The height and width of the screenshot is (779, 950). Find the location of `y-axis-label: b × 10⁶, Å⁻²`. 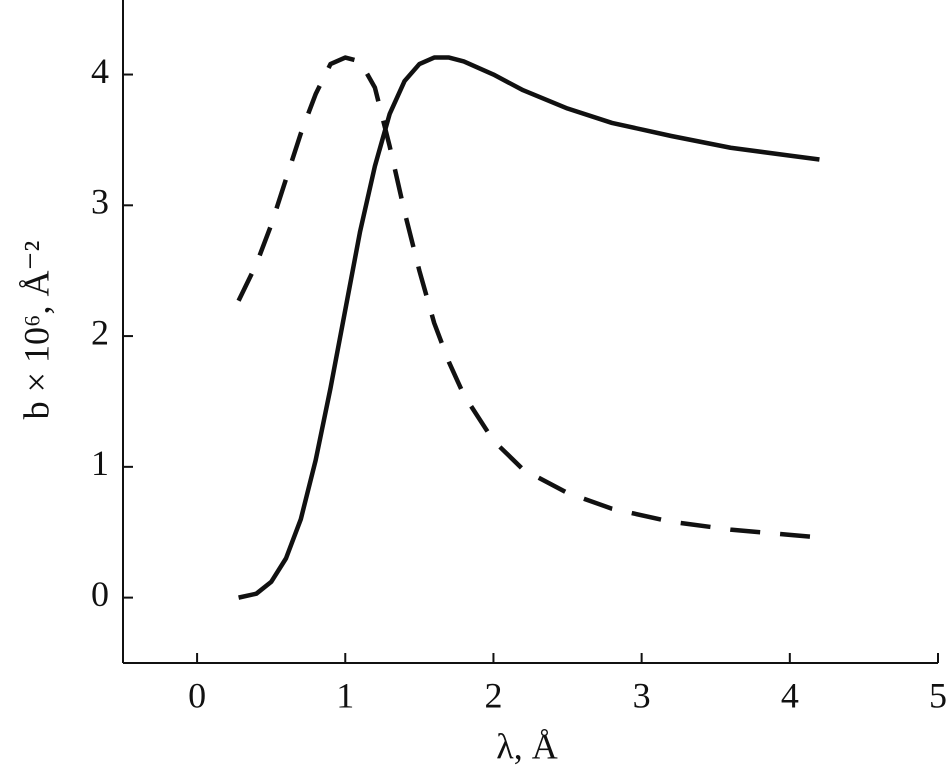

y-axis-label: b × 10⁶, Å⁻² is located at coordinates (36, 330).